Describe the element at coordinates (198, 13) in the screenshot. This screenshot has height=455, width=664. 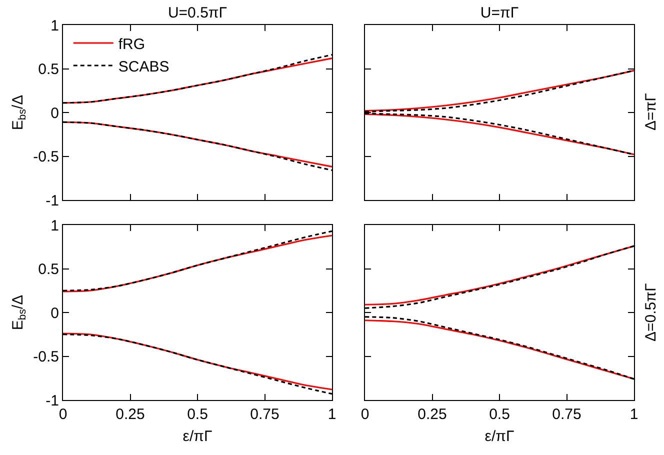
I see `chart-title: U=0.5πΓ` at that location.